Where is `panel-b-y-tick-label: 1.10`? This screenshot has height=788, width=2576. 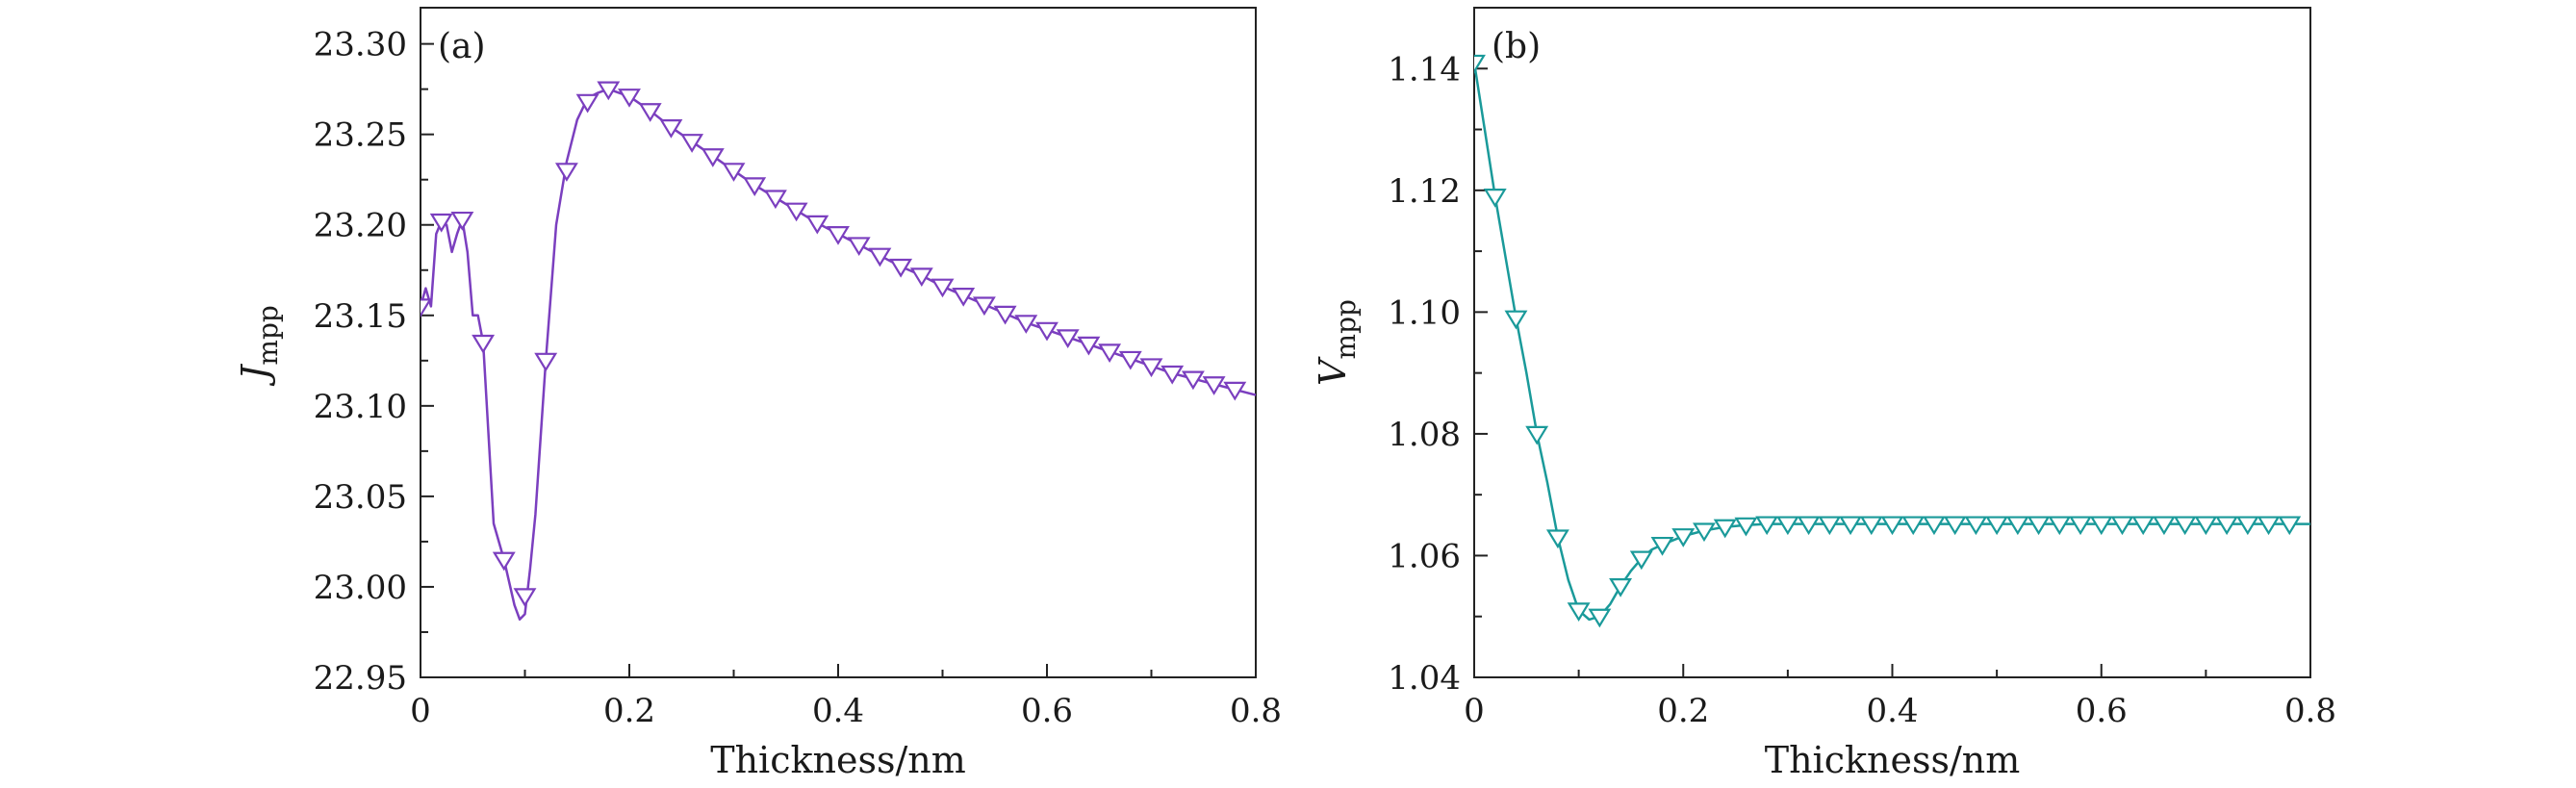
panel-b-y-tick-label: 1.10 is located at coordinates (1424, 313).